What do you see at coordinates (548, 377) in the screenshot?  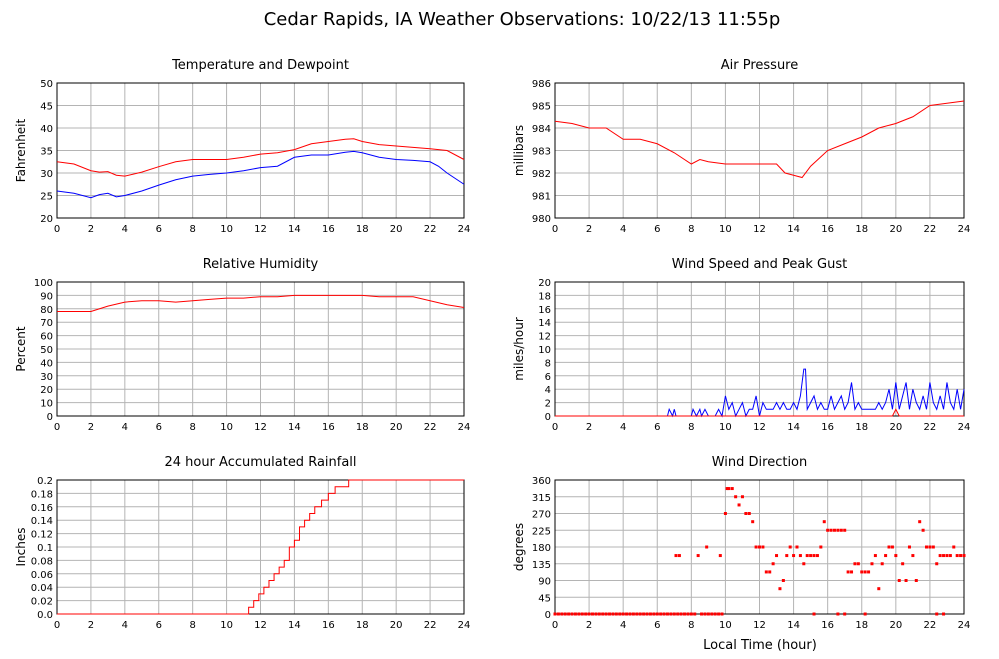 I see `y-tick-label: 6` at bounding box center [548, 377].